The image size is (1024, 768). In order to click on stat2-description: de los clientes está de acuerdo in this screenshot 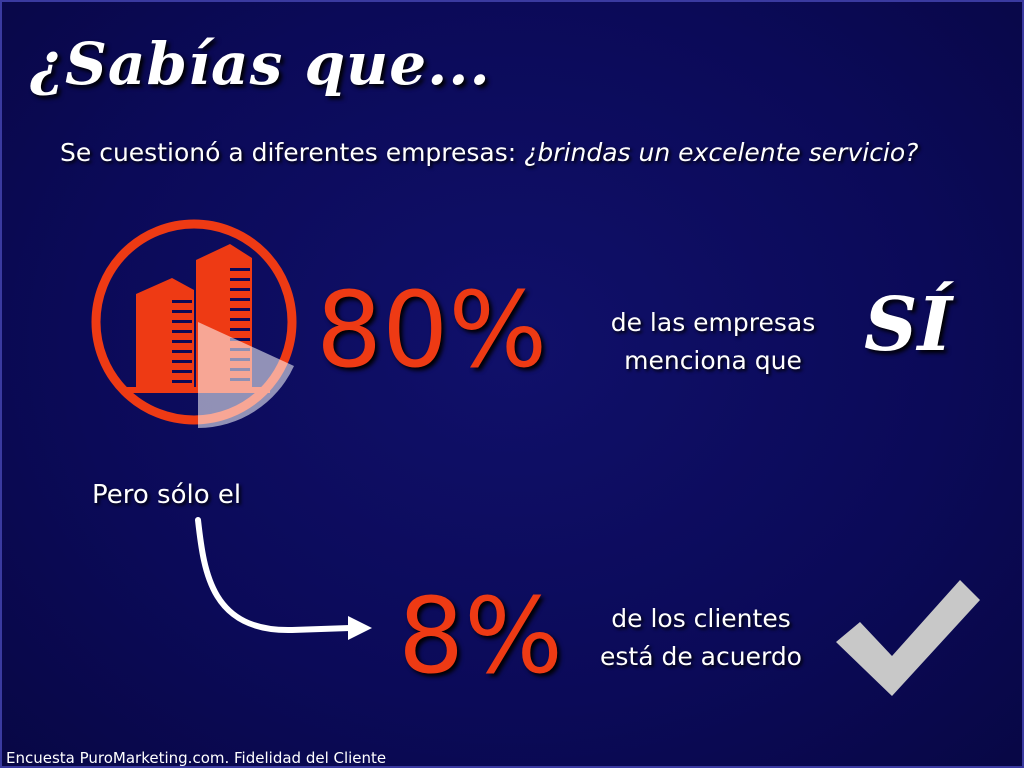, I will do `click(701, 637)`.